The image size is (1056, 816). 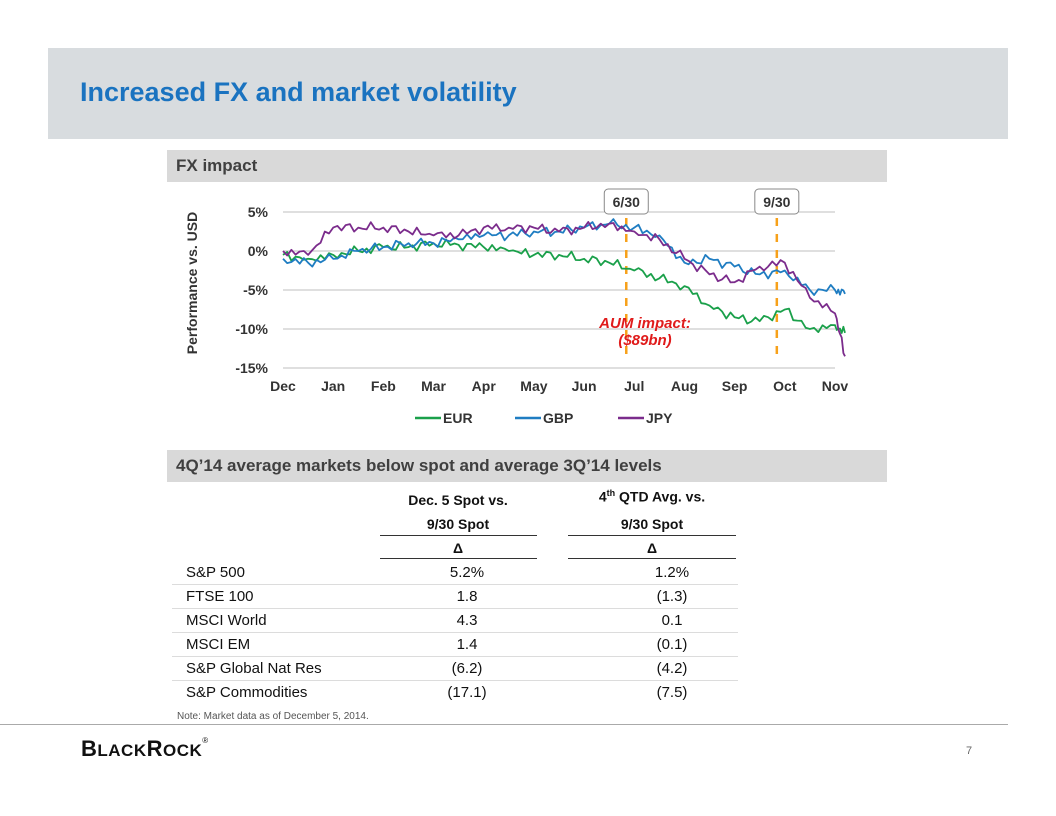 I want to click on row-name: FTSE 100, so click(x=220, y=596).